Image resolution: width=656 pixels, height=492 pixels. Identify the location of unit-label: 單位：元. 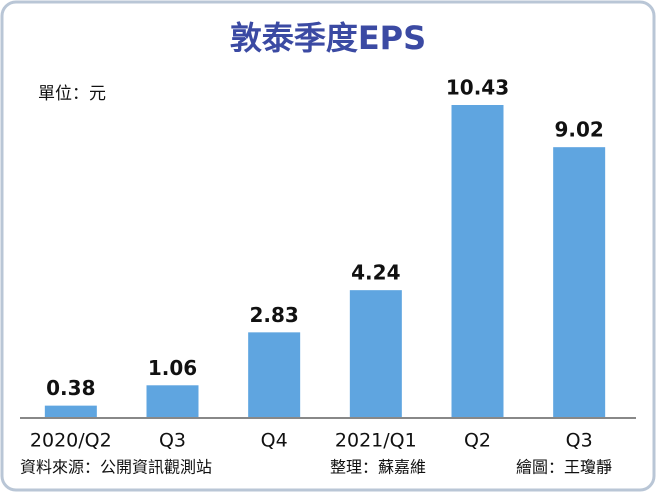
(72, 94).